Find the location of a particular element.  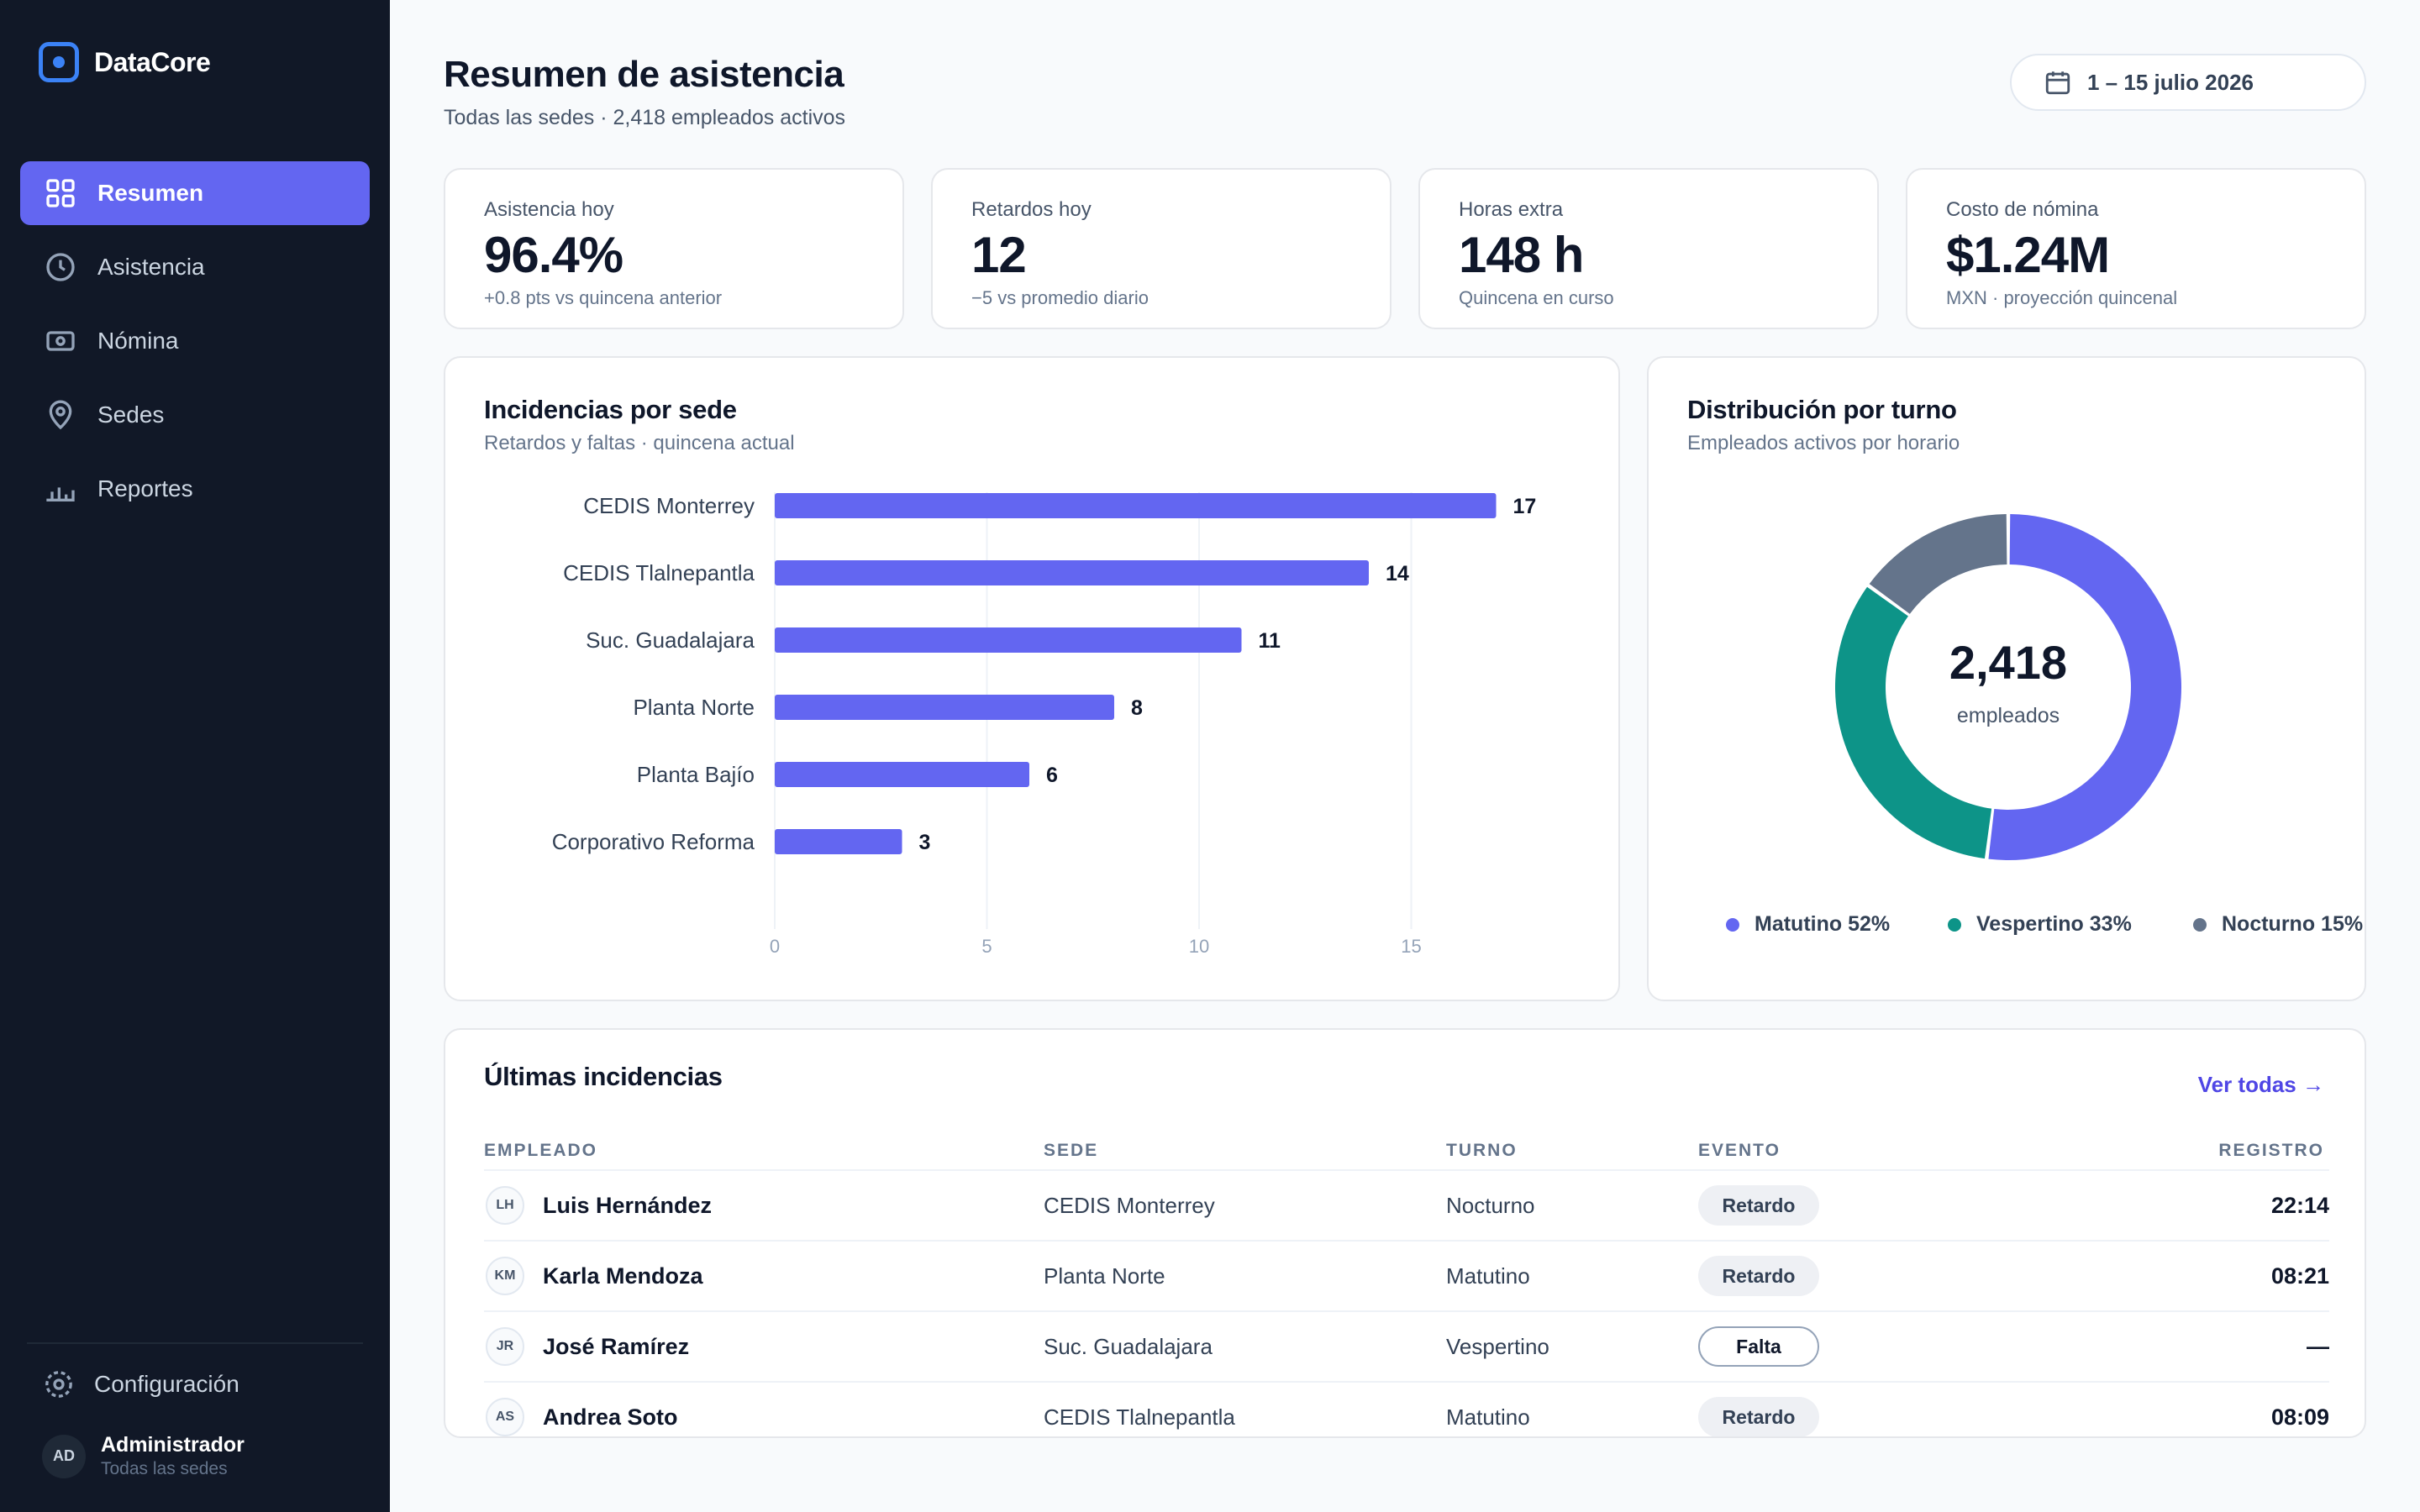

banknote-icon is located at coordinates (60, 341).